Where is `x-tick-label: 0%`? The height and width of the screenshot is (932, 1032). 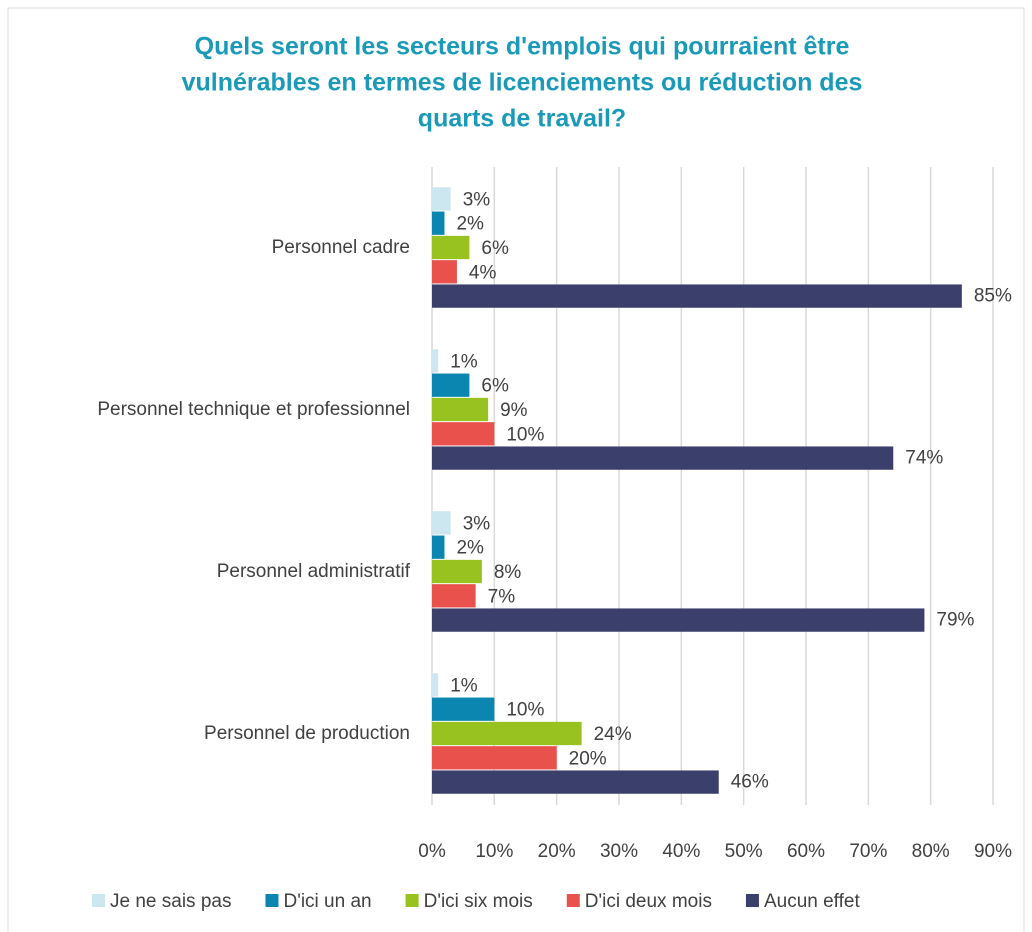
x-tick-label: 0% is located at coordinates (432, 851).